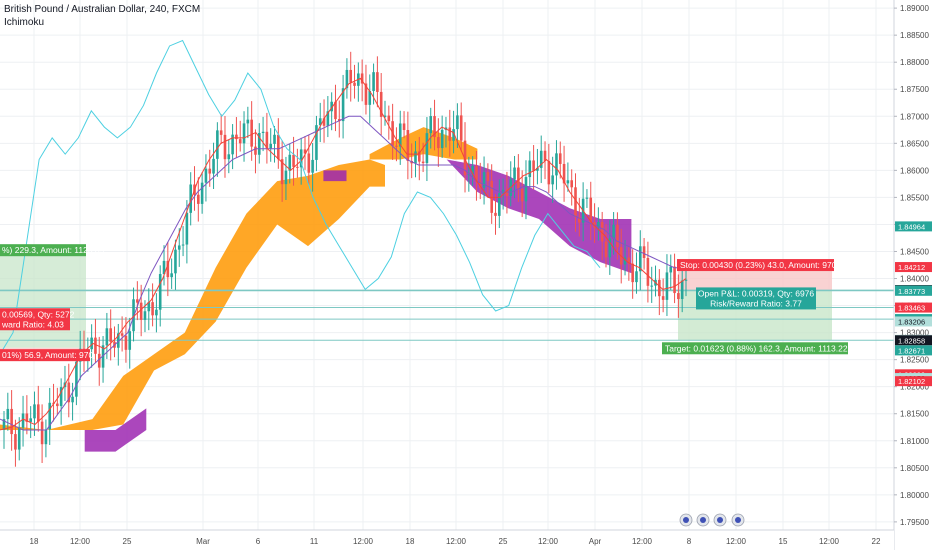 The height and width of the screenshot is (550, 932). Describe the element at coordinates (24, 22) in the screenshot. I see `indicator-label: Ichimoku` at that location.